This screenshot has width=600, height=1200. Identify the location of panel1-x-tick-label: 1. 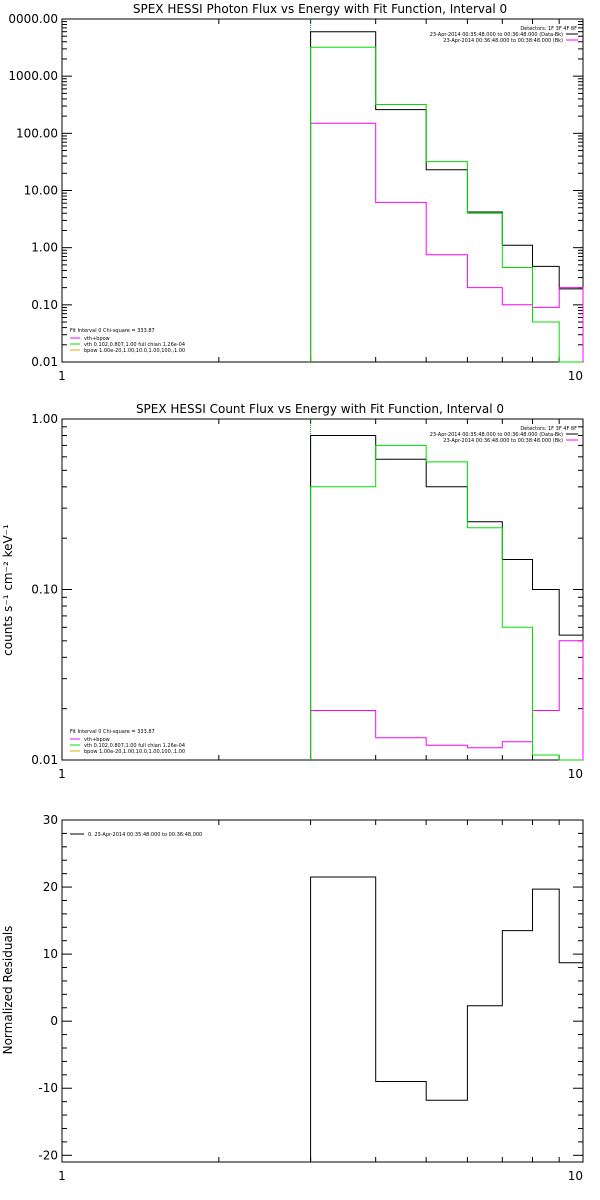
(62, 376).